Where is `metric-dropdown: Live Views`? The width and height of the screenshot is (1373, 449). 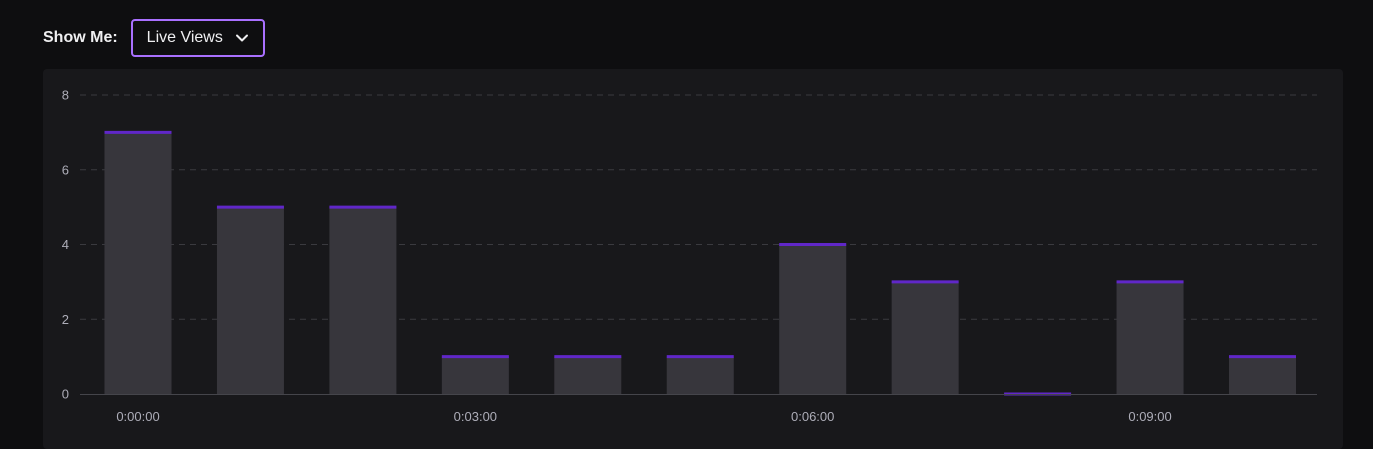
metric-dropdown: Live Views is located at coordinates (197, 38).